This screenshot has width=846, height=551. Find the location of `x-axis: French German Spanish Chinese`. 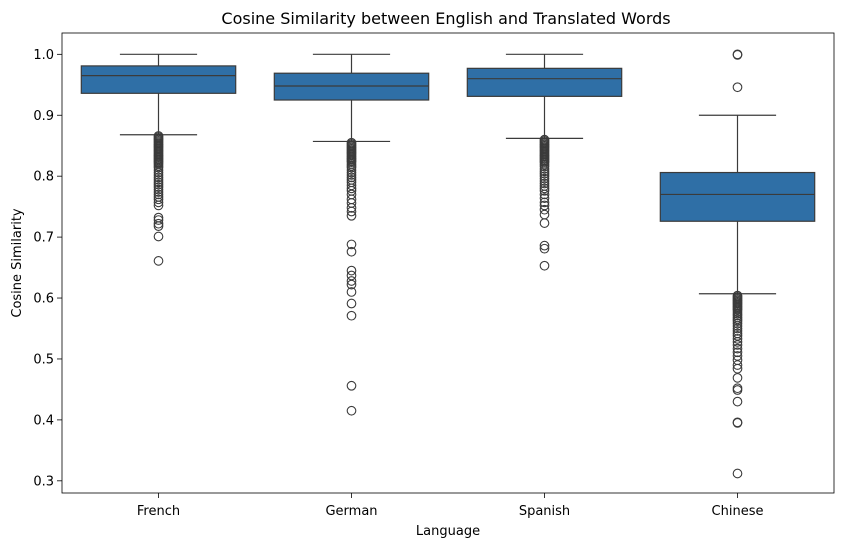

x-axis: French German Spanish Chinese is located at coordinates (450, 506).